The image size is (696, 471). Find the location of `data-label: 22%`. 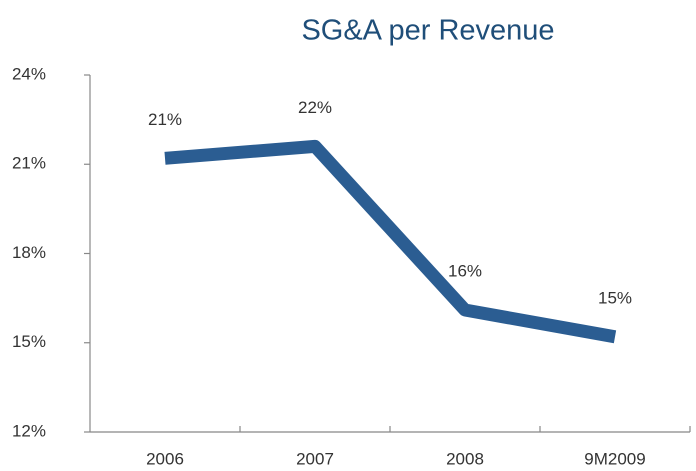

data-label: 22% is located at coordinates (315, 107).